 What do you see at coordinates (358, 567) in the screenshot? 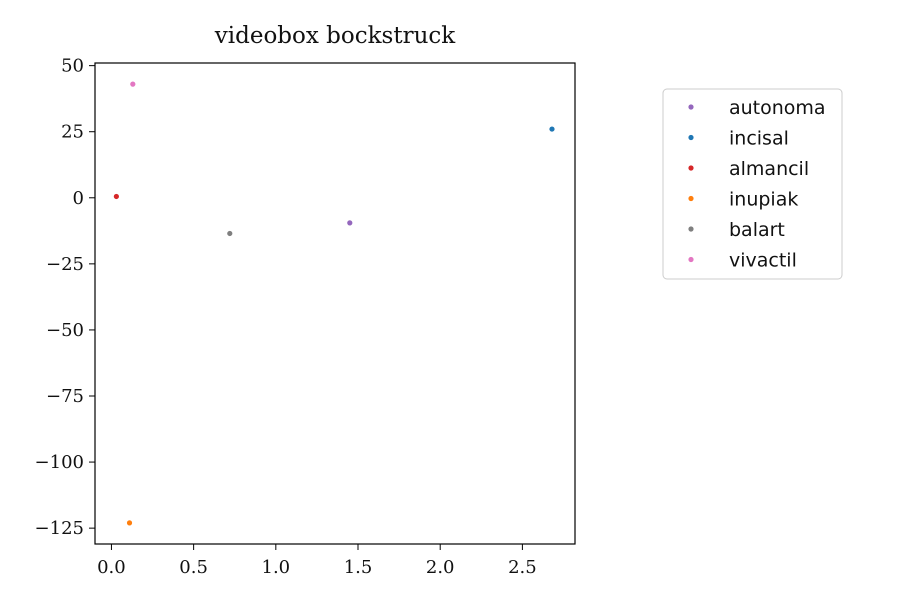
I see `x-tick-label: 1.5` at bounding box center [358, 567].